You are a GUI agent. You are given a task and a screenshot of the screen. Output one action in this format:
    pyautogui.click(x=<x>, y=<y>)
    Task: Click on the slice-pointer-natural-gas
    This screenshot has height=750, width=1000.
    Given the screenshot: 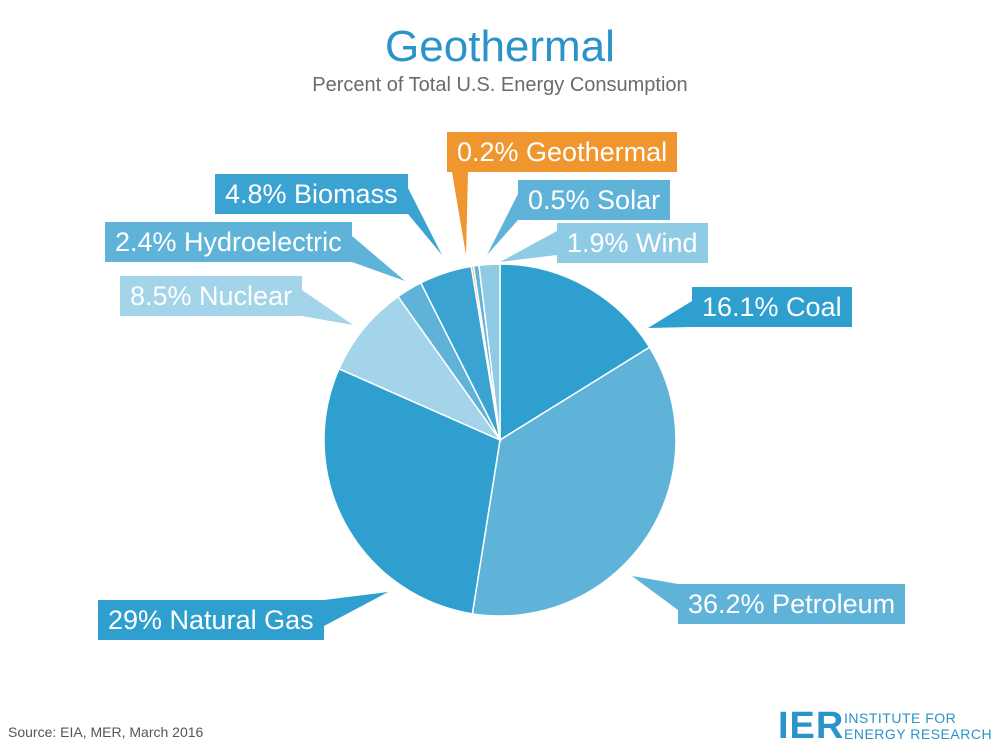 What is the action you would take?
    pyautogui.click(x=356, y=609)
    